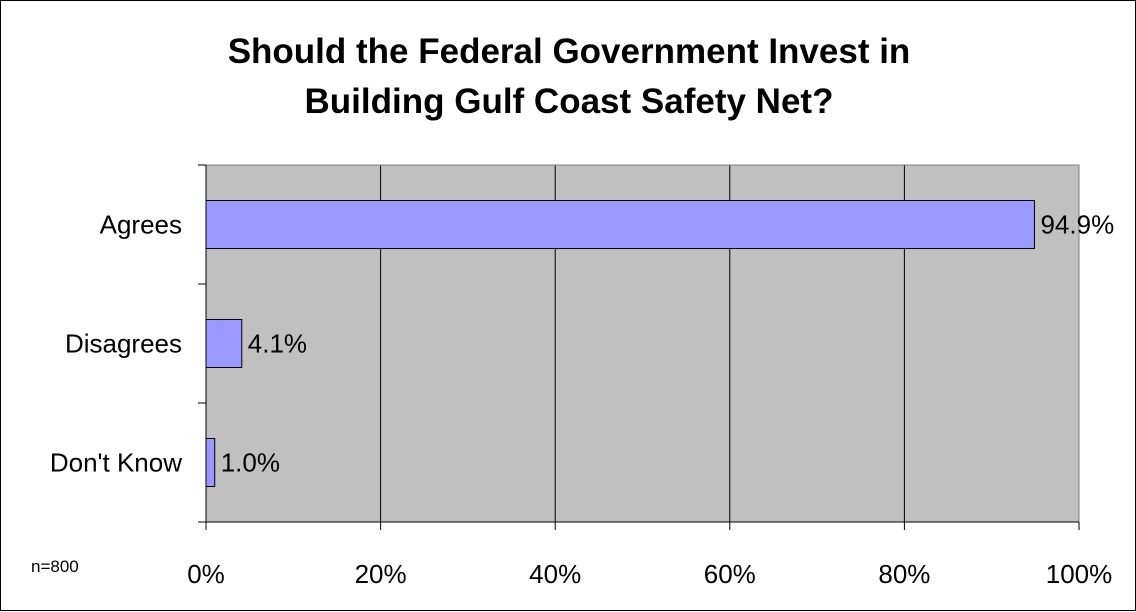  Describe the element at coordinates (555, 574) in the screenshot. I see `x-tick-label: 40%` at that location.